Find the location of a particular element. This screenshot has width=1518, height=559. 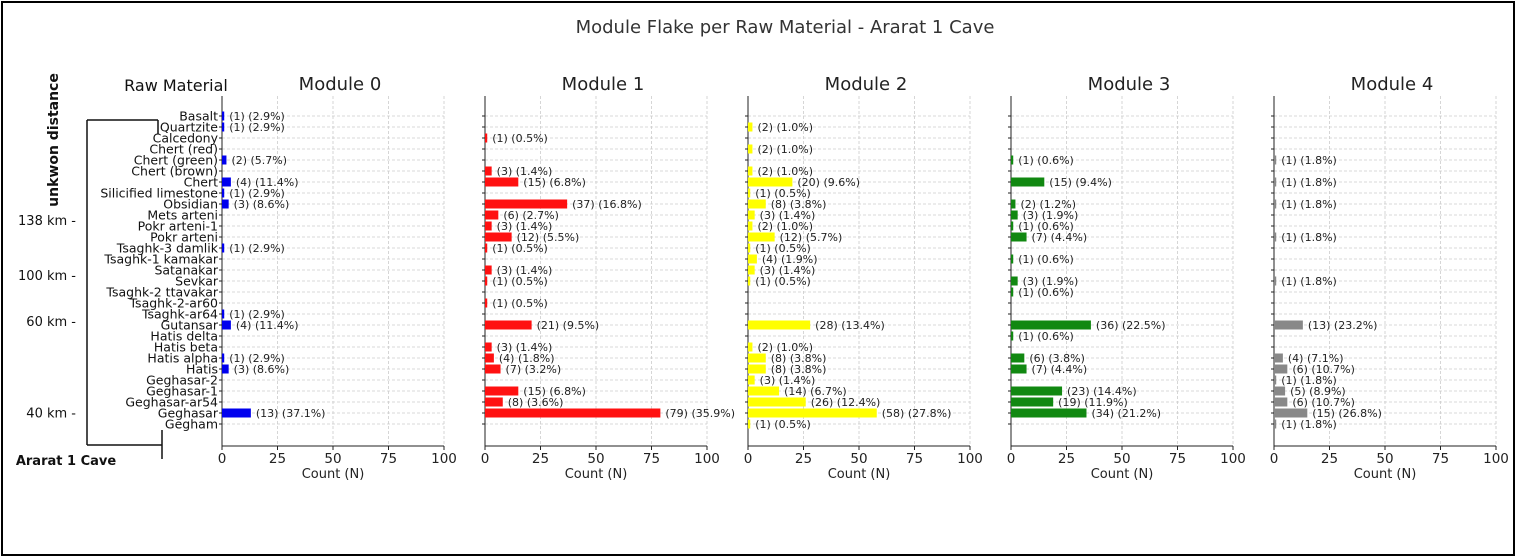

distance-tick-label: 60 km - is located at coordinates (51, 322).